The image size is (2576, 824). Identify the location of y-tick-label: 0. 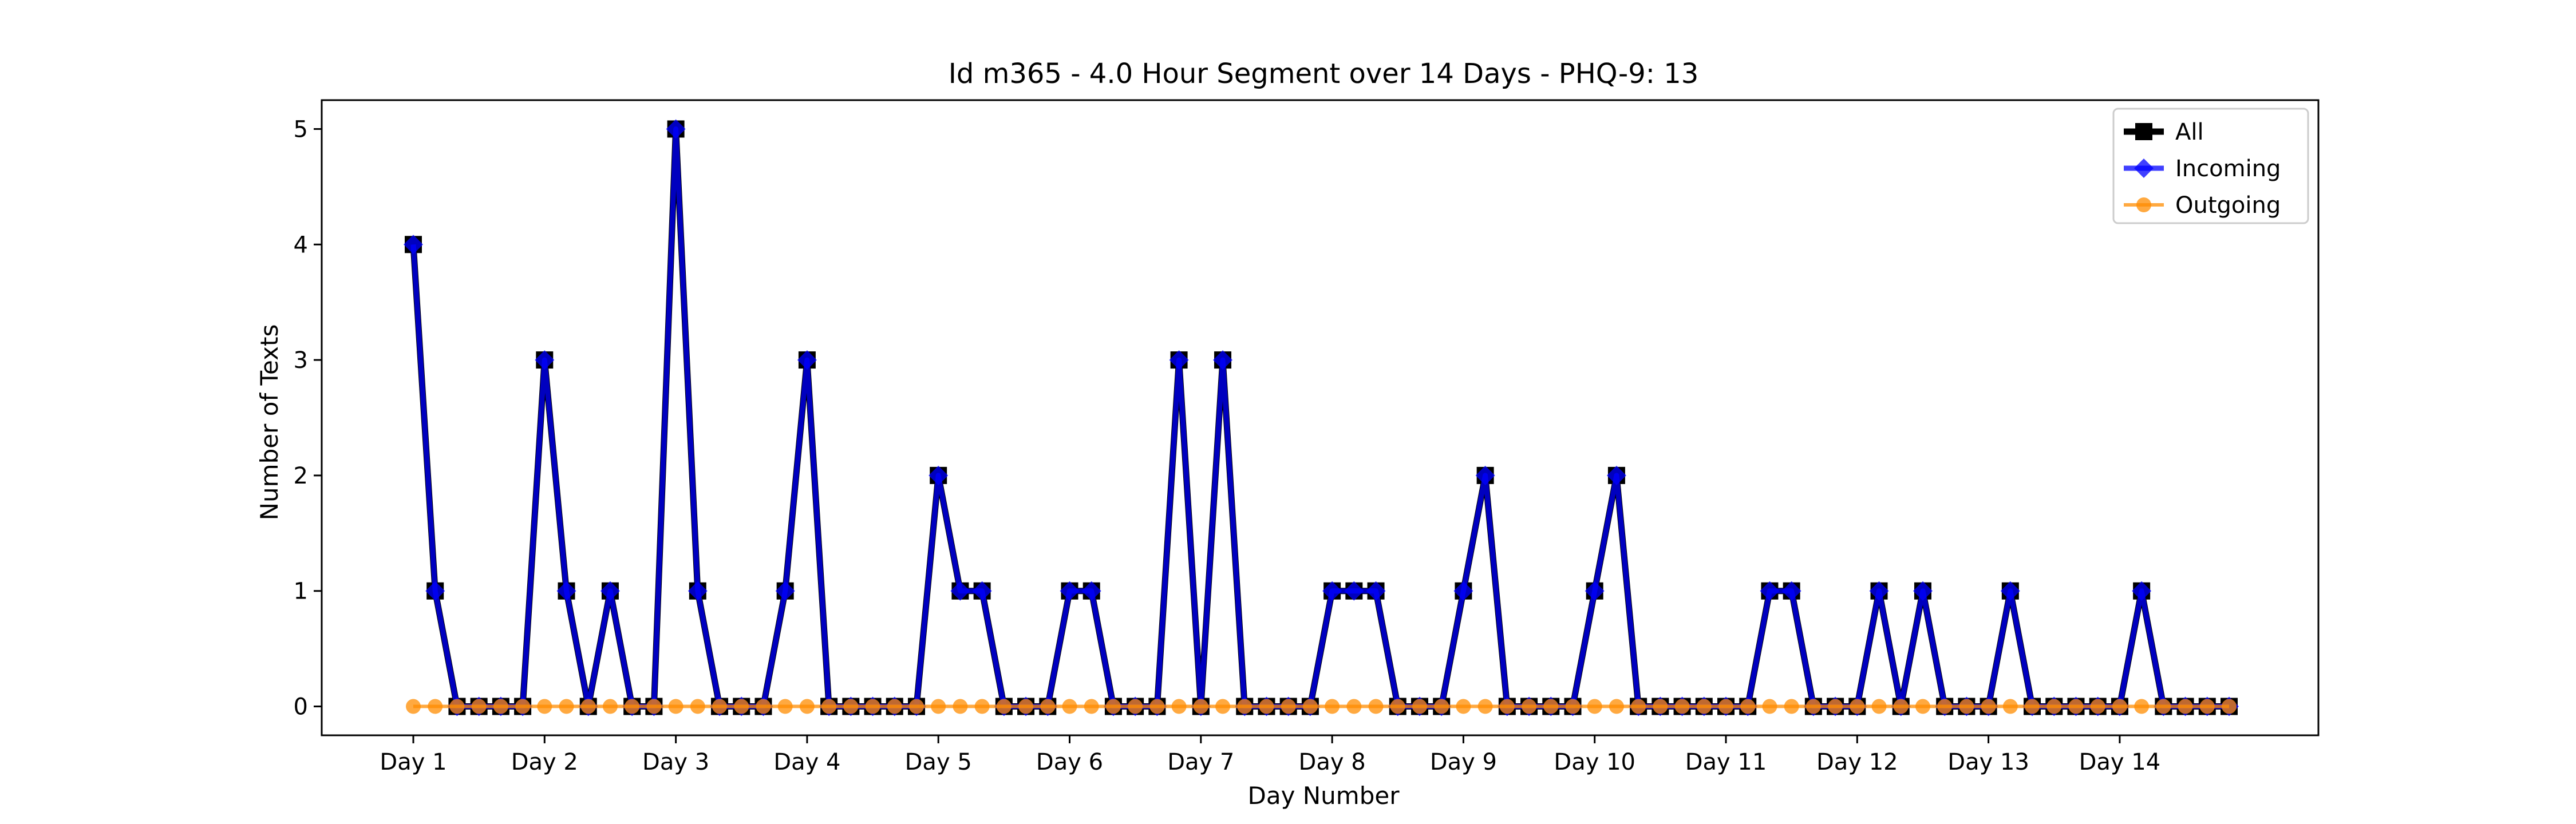
(301, 707).